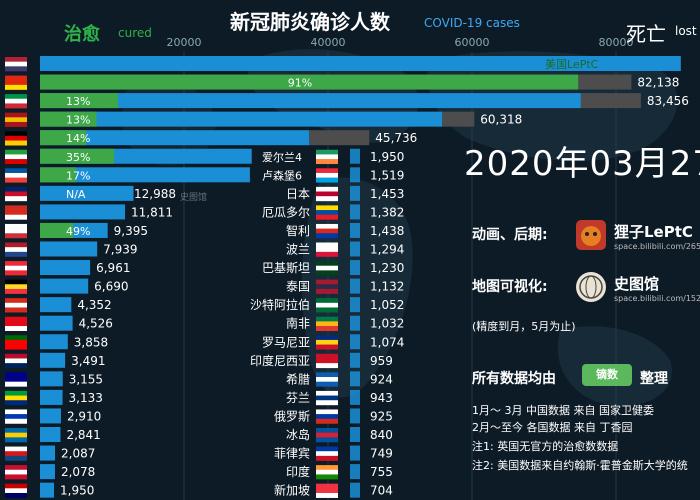 The height and width of the screenshot is (500, 700). Describe the element at coordinates (78, 454) in the screenshot. I see `value-label: 2,087` at that location.